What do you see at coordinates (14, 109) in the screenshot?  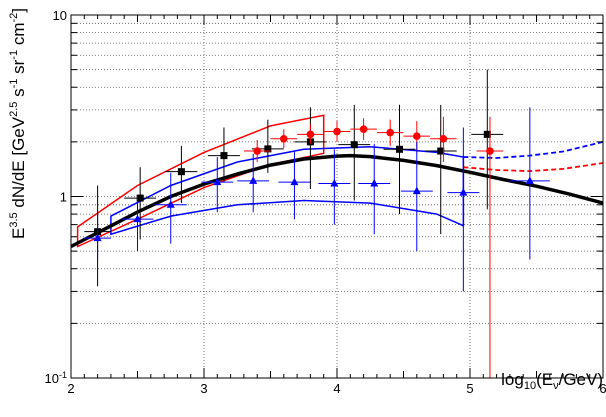 I see `y-title-sup: 2.5` at bounding box center [14, 109].